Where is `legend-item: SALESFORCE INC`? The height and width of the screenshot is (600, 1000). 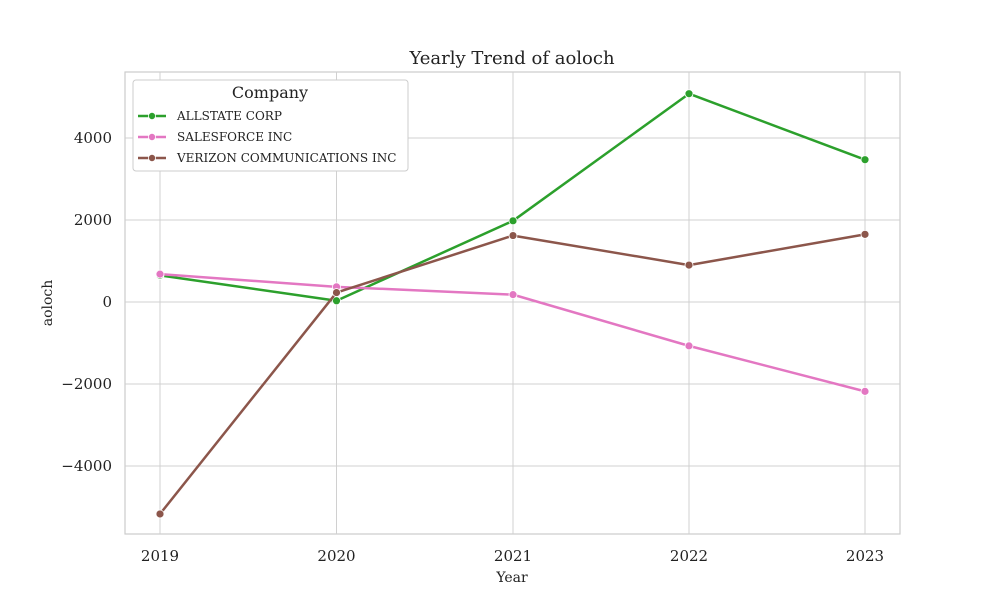
legend-item: SALESFORCE INC is located at coordinates (215, 137).